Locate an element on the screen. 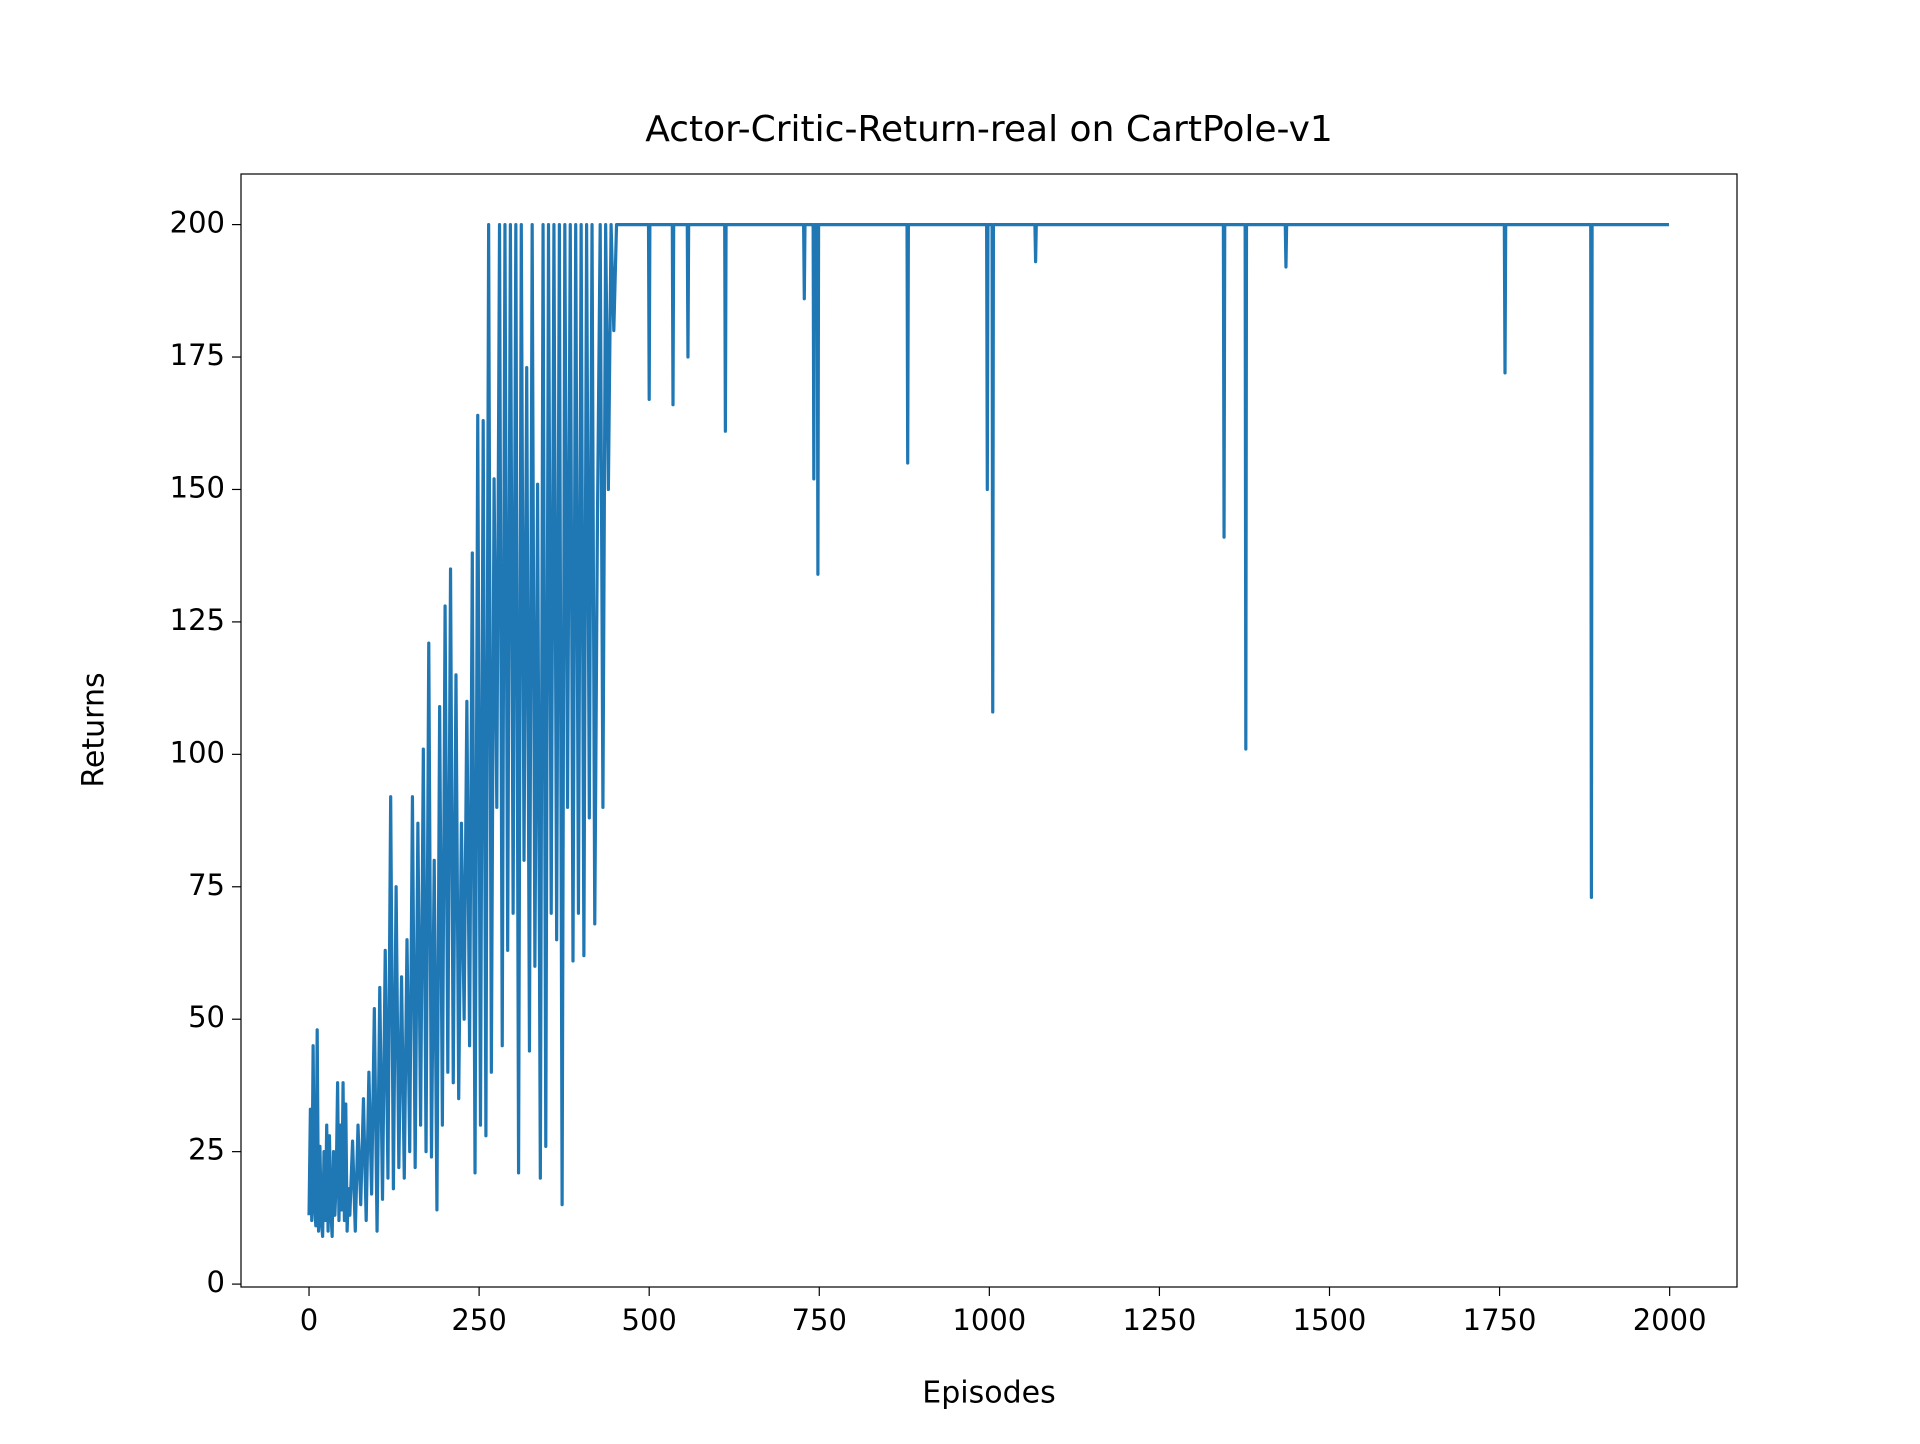  x-tick-label: 1250 is located at coordinates (1160, 1320).